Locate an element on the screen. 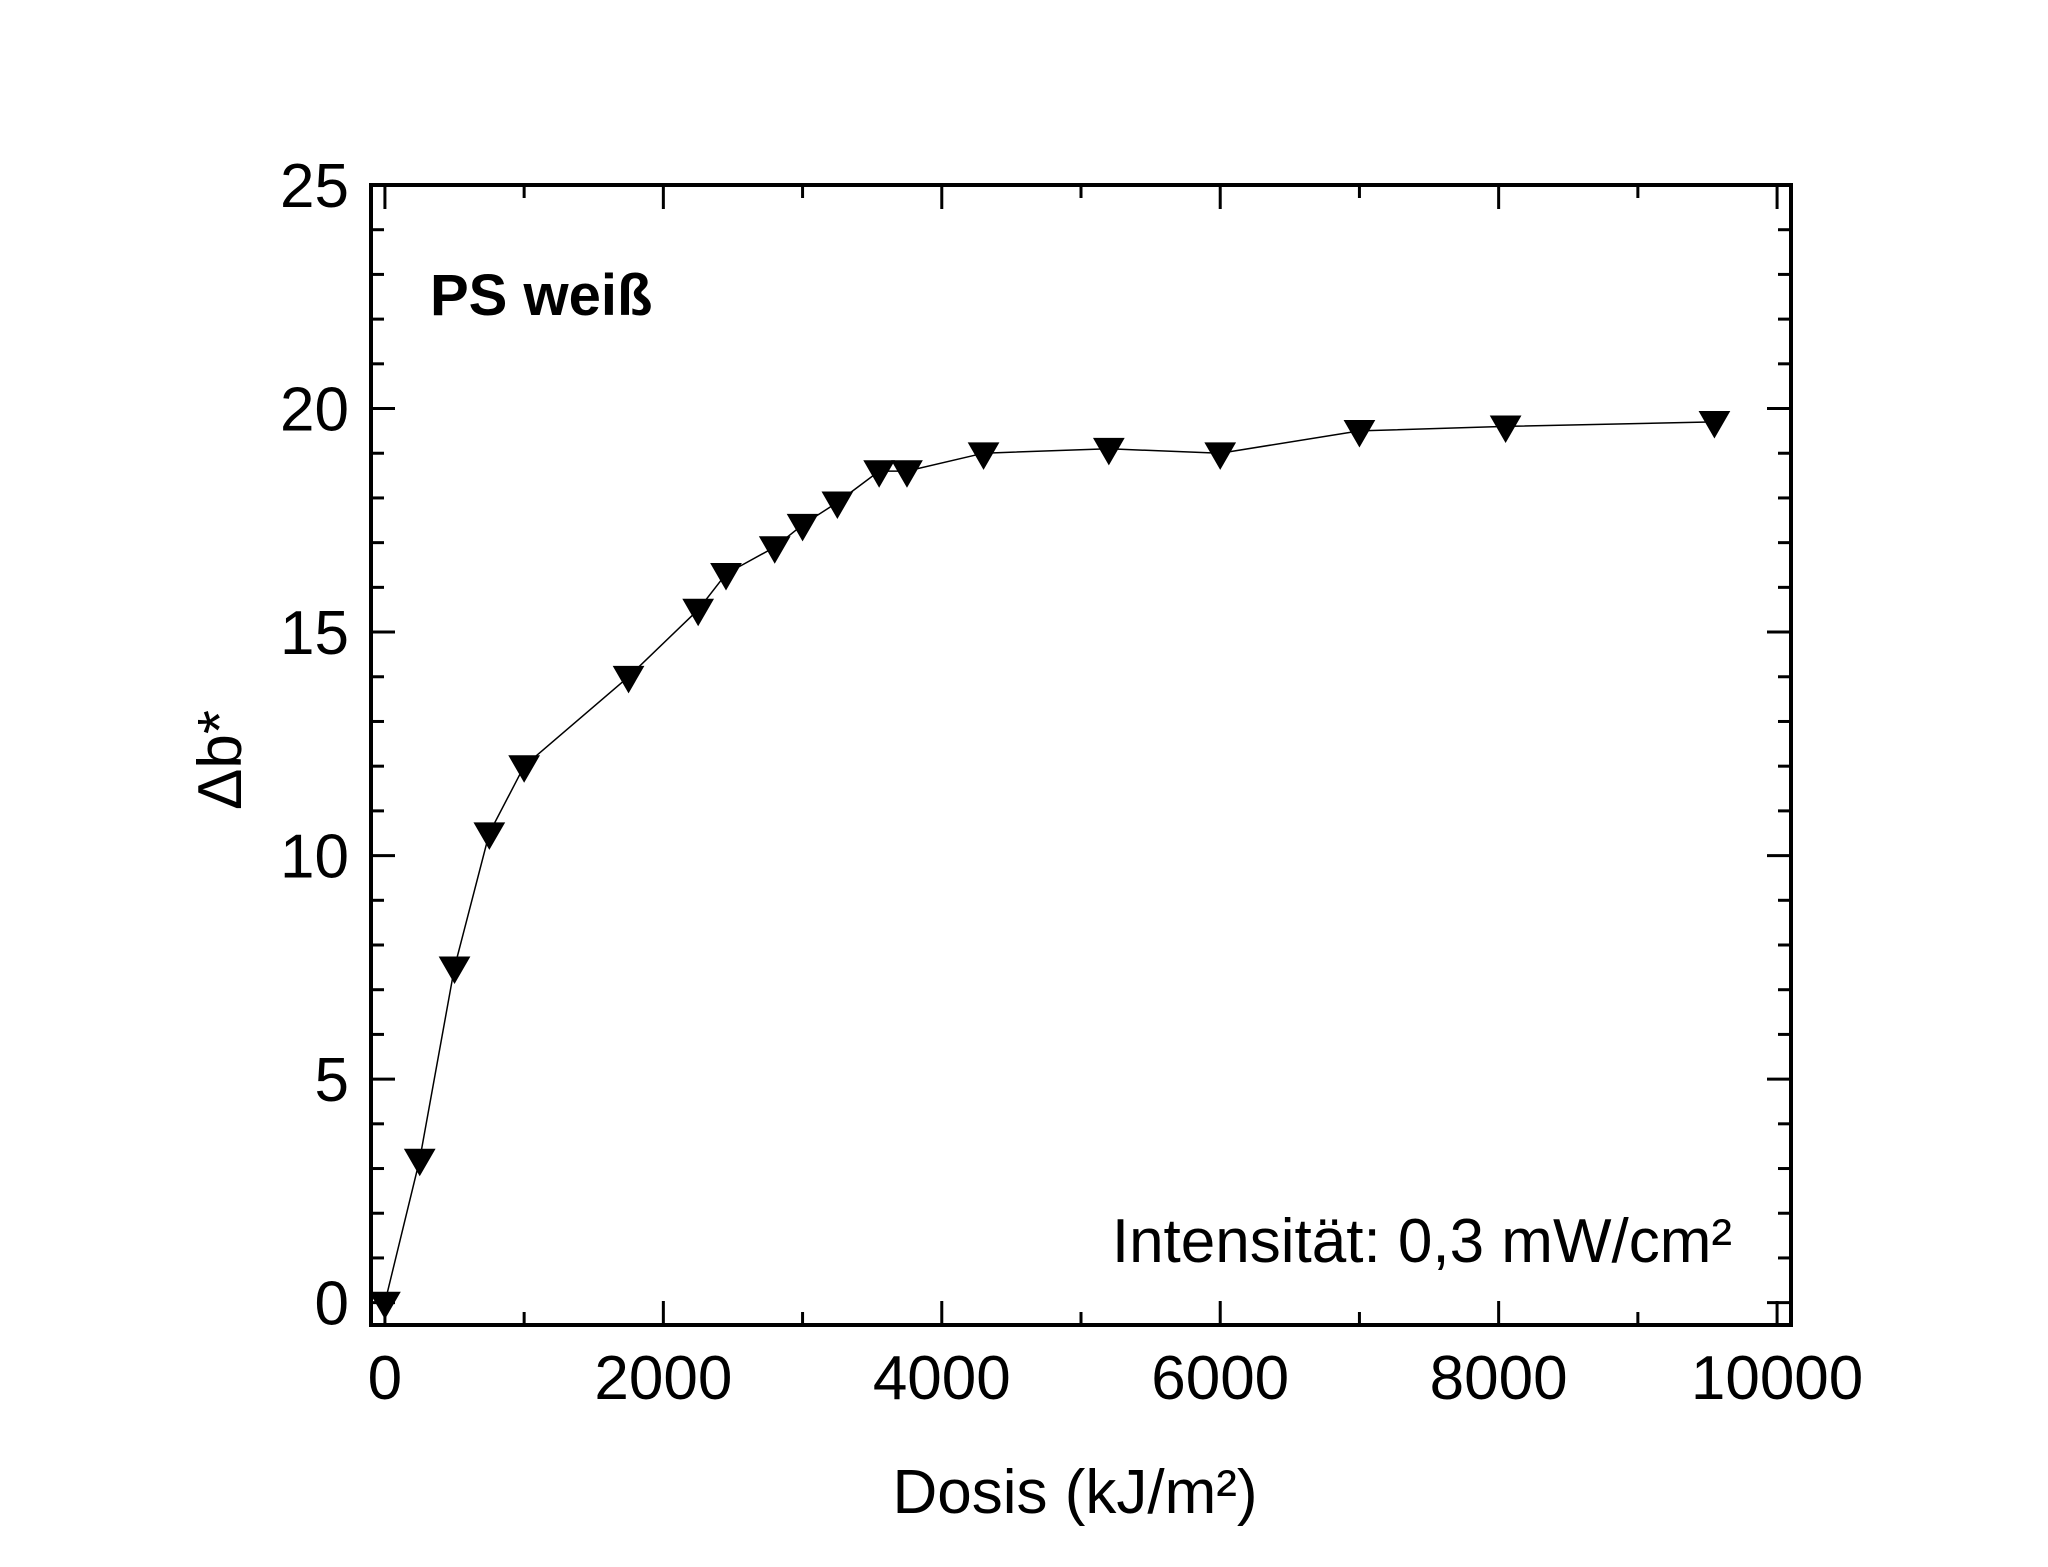 This screenshot has height=1567, width=2048. x-tick-label: 6000 is located at coordinates (1220, 1378).